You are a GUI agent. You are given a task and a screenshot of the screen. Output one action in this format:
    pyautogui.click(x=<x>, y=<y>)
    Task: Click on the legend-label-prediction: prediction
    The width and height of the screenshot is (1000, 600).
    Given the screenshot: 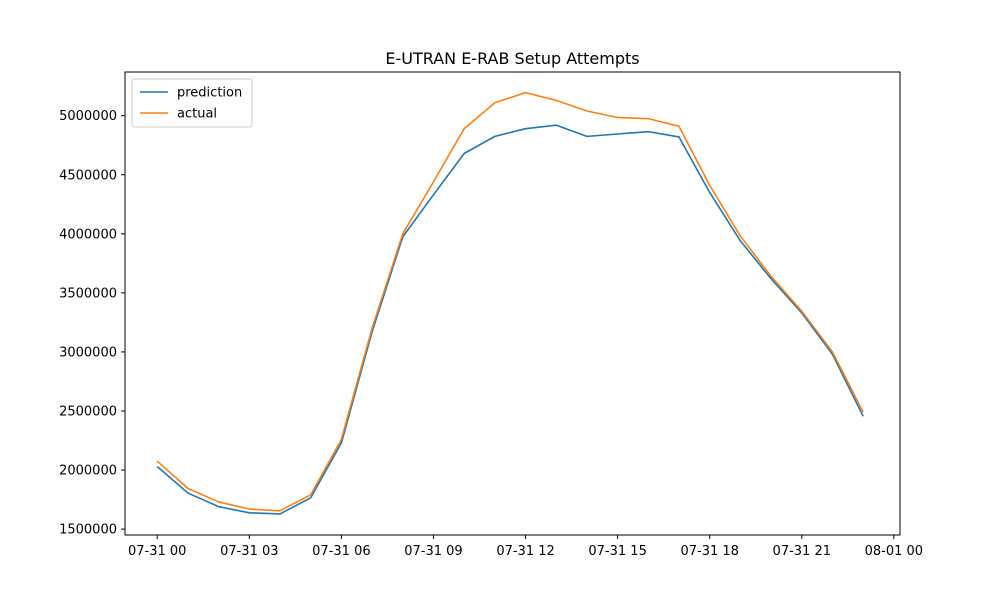 What is the action you would take?
    pyautogui.click(x=209, y=93)
    